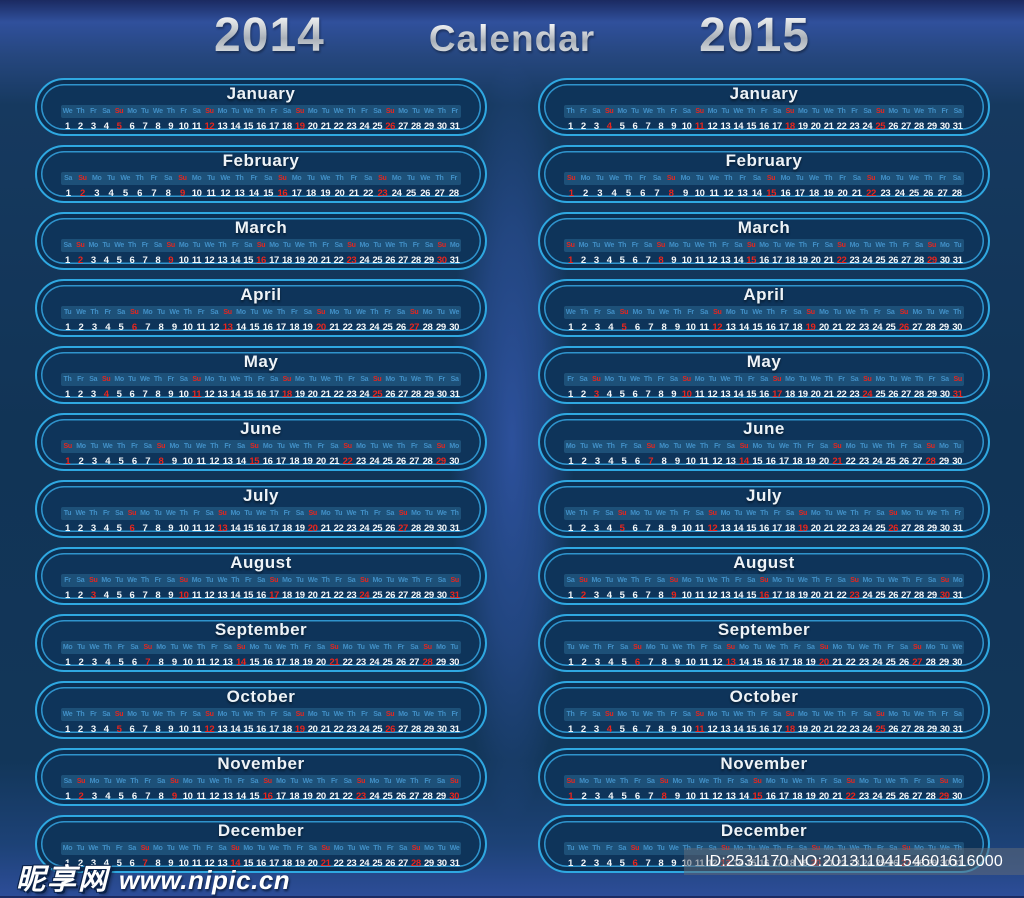 This screenshot has width=1024, height=898. Describe the element at coordinates (810, 662) in the screenshot. I see `day-number: 19` at that location.